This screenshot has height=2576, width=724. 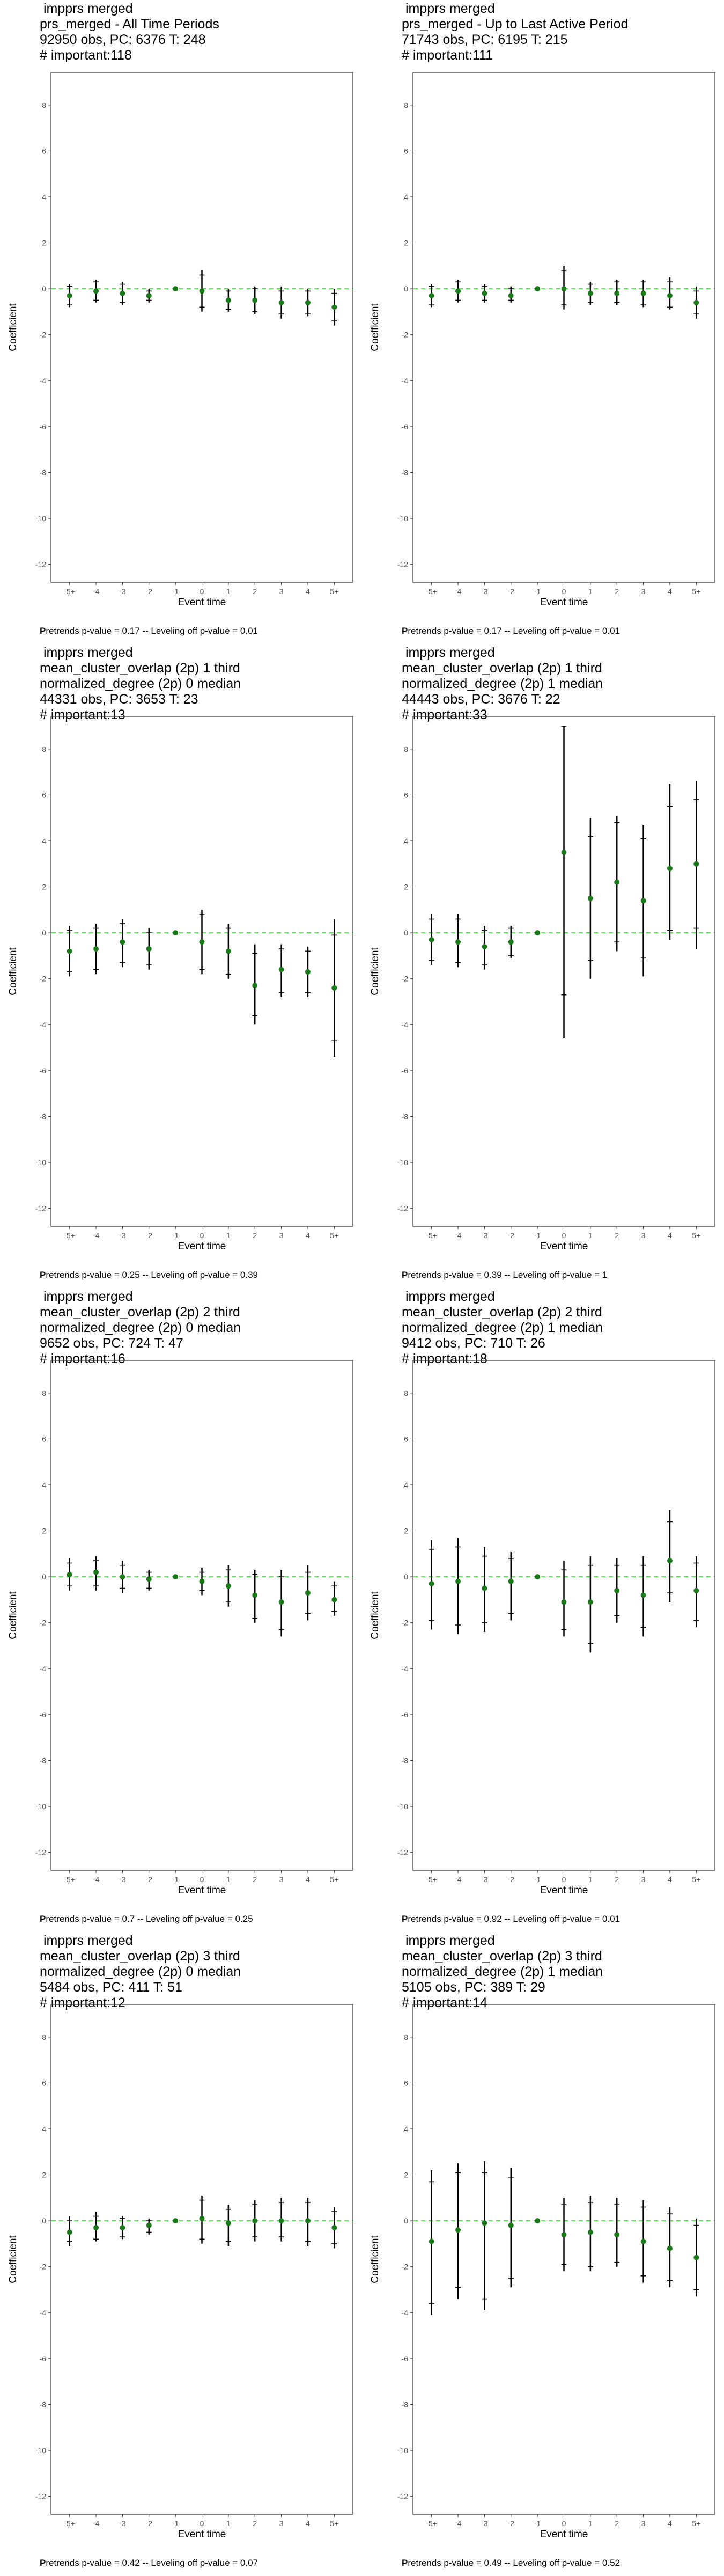 I want to click on panel-title-line: 5484 obs, PC: 411 T: 51, so click(x=111, y=1987).